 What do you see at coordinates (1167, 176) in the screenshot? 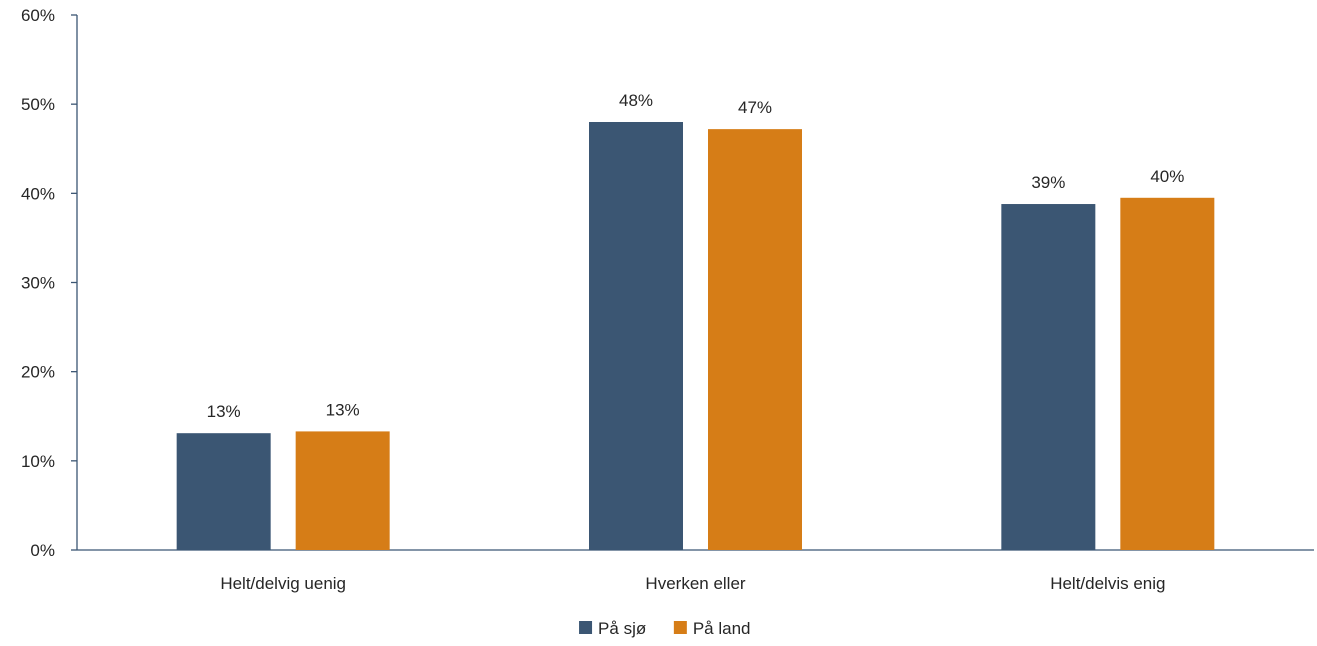
I see `data-label: 40%` at bounding box center [1167, 176].